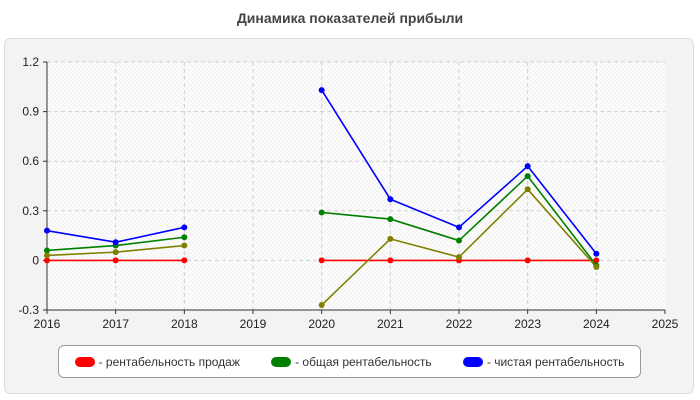 This screenshot has width=700, height=400. Describe the element at coordinates (30, 211) in the screenshot. I see `y-tick-label: 0.3` at that location.